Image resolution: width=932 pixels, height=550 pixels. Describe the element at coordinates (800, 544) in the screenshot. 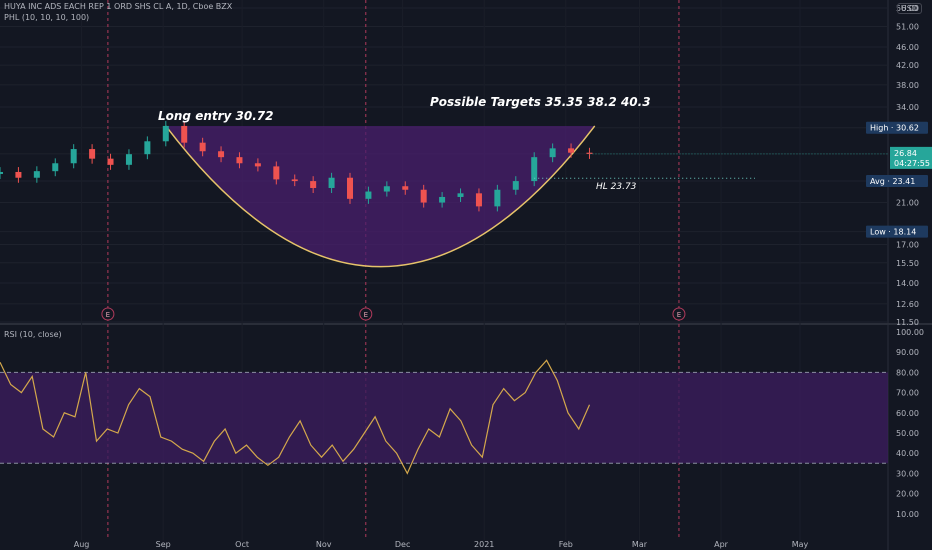

I see `time-tick-label: May` at that location.